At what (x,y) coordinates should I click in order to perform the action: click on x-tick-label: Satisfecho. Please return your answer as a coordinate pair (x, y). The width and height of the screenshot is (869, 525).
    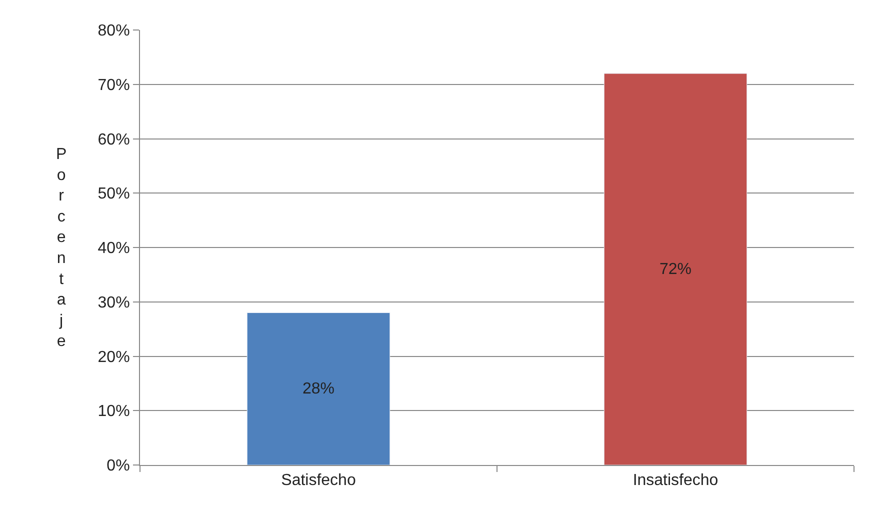
    Looking at the image, I should click on (318, 481).